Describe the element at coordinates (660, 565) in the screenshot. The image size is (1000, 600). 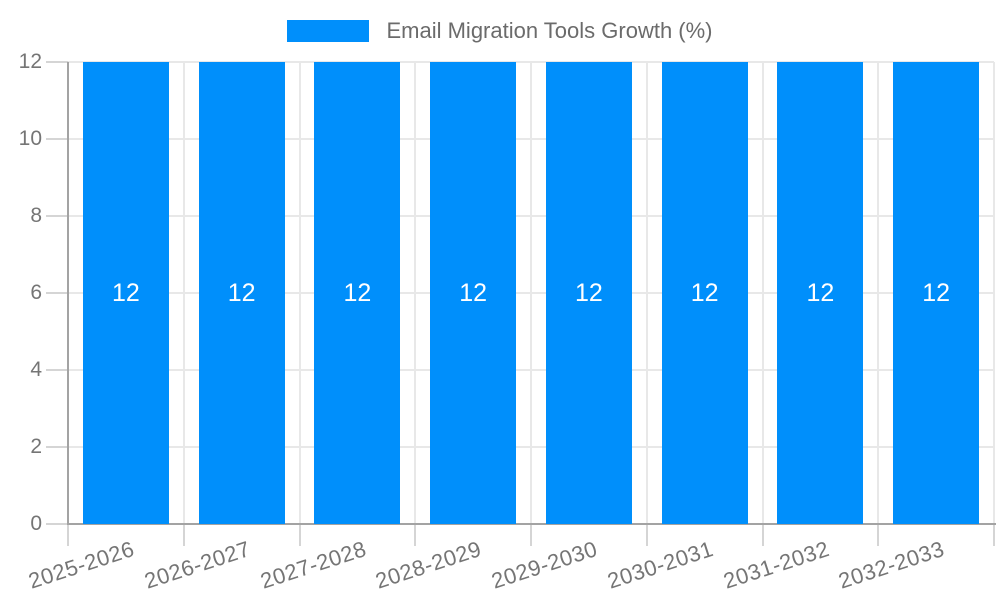
I see `x-tick-label: 2030-2031` at that location.